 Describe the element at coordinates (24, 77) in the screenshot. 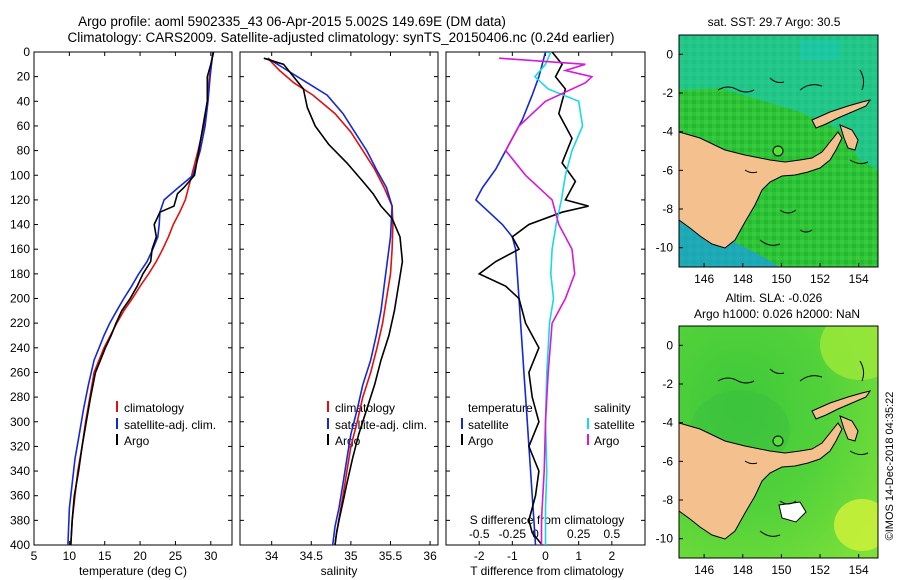

I see `y-tick-label: 20` at that location.